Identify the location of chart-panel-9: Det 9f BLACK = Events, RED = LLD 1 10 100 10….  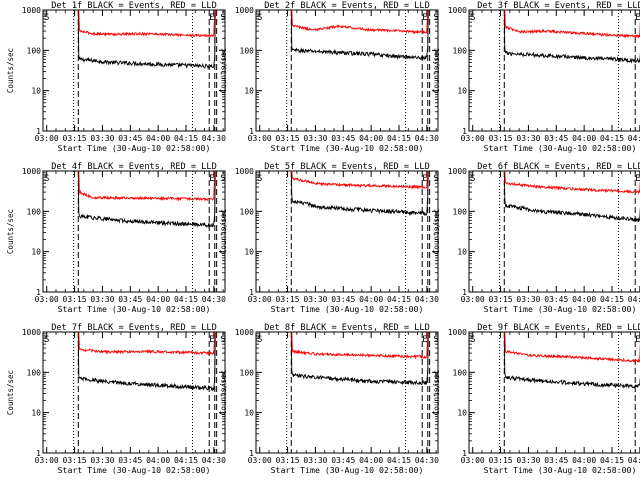
(536, 399).